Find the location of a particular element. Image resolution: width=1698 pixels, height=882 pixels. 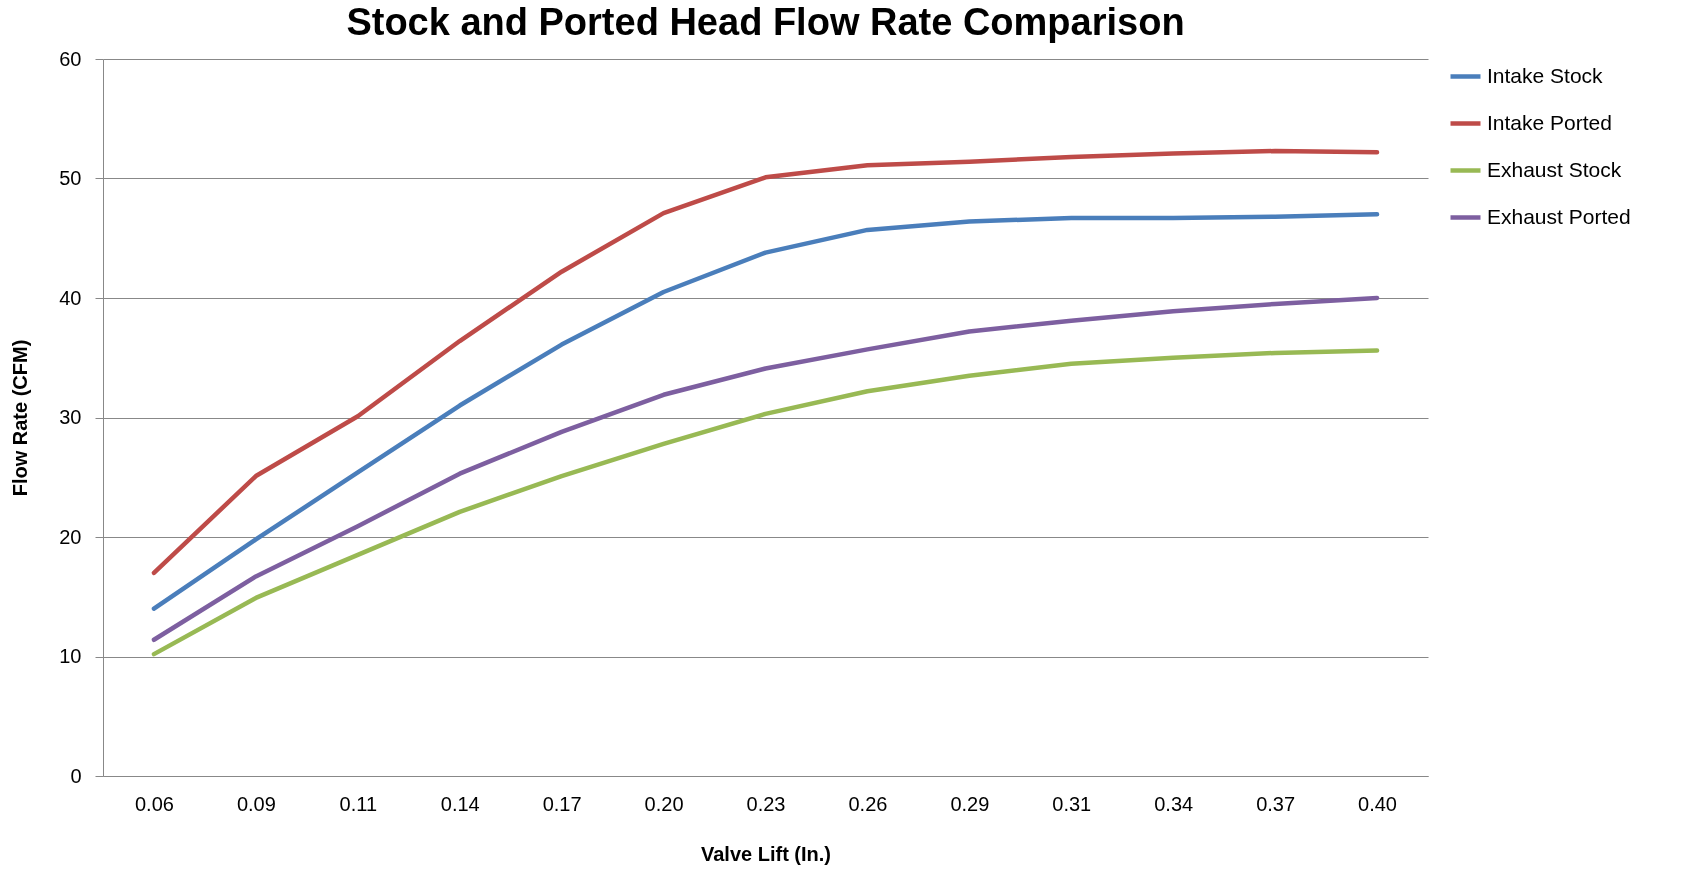

x-tick-label: 0.20 is located at coordinates (664, 803).